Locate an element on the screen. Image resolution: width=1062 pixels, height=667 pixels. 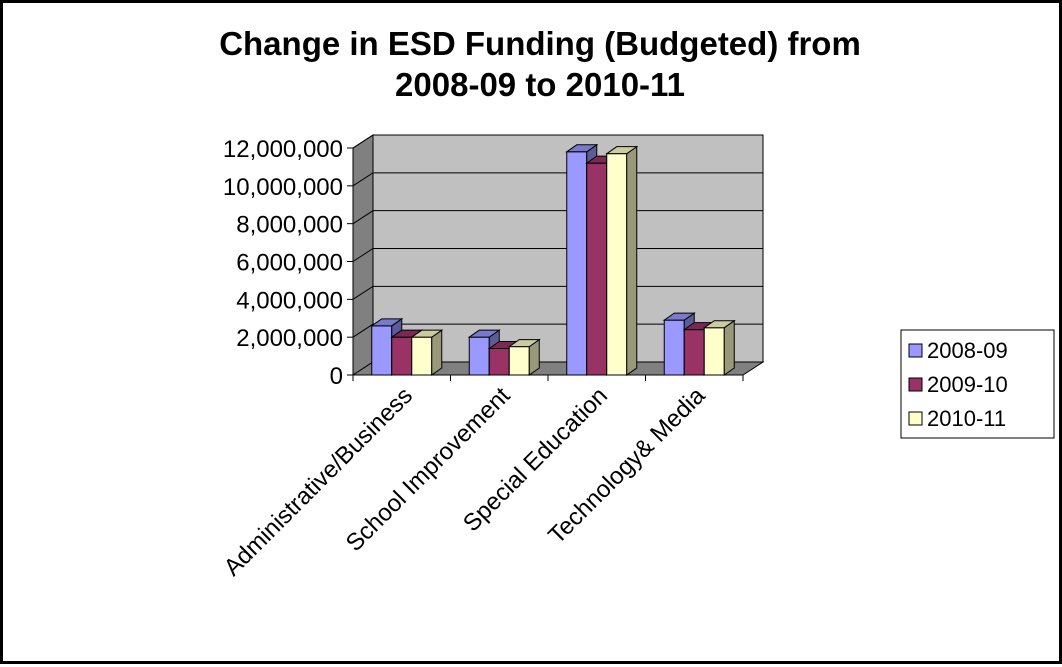
y-tick-label: 12,000,000 is located at coordinates (283, 149).